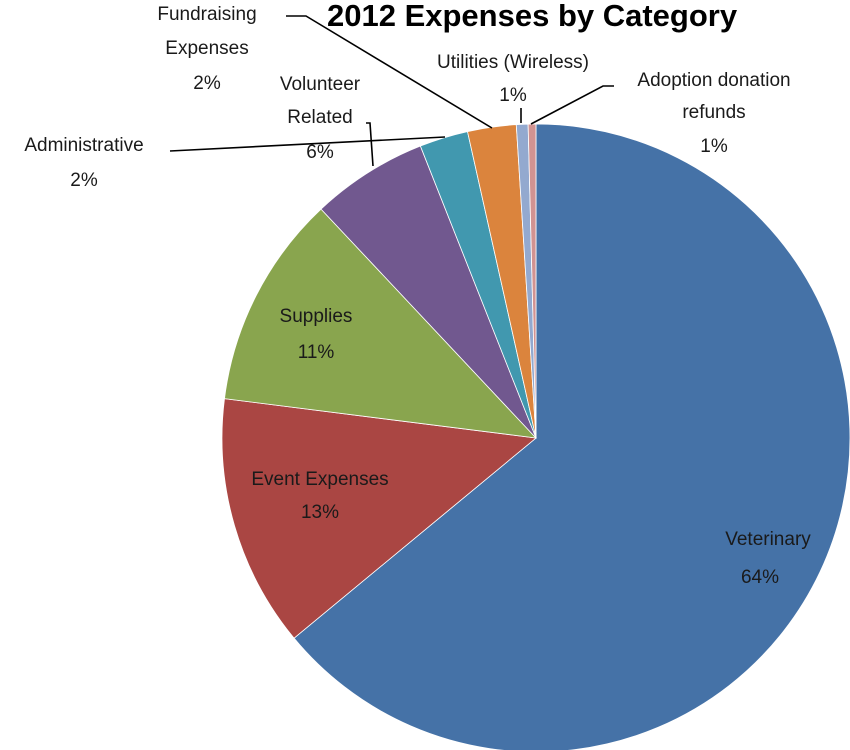 This screenshot has width=850, height=750. I want to click on slice-name-adoption-donation-refunds-1: Adoption donation, so click(713, 80).